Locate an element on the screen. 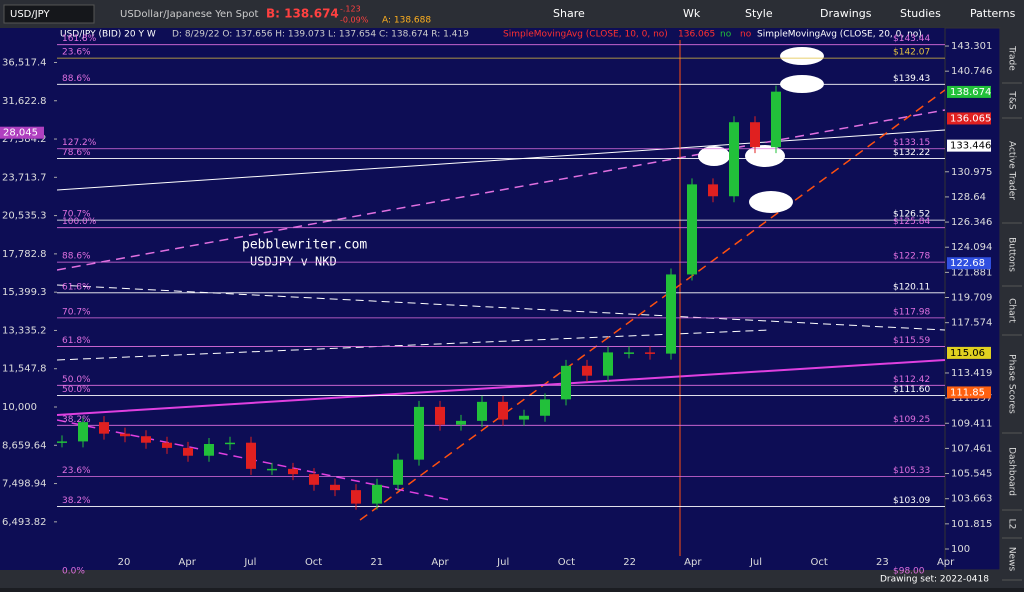 The height and width of the screenshot is (592, 1024). x-tick-label: Jul is located at coordinates (755, 562).